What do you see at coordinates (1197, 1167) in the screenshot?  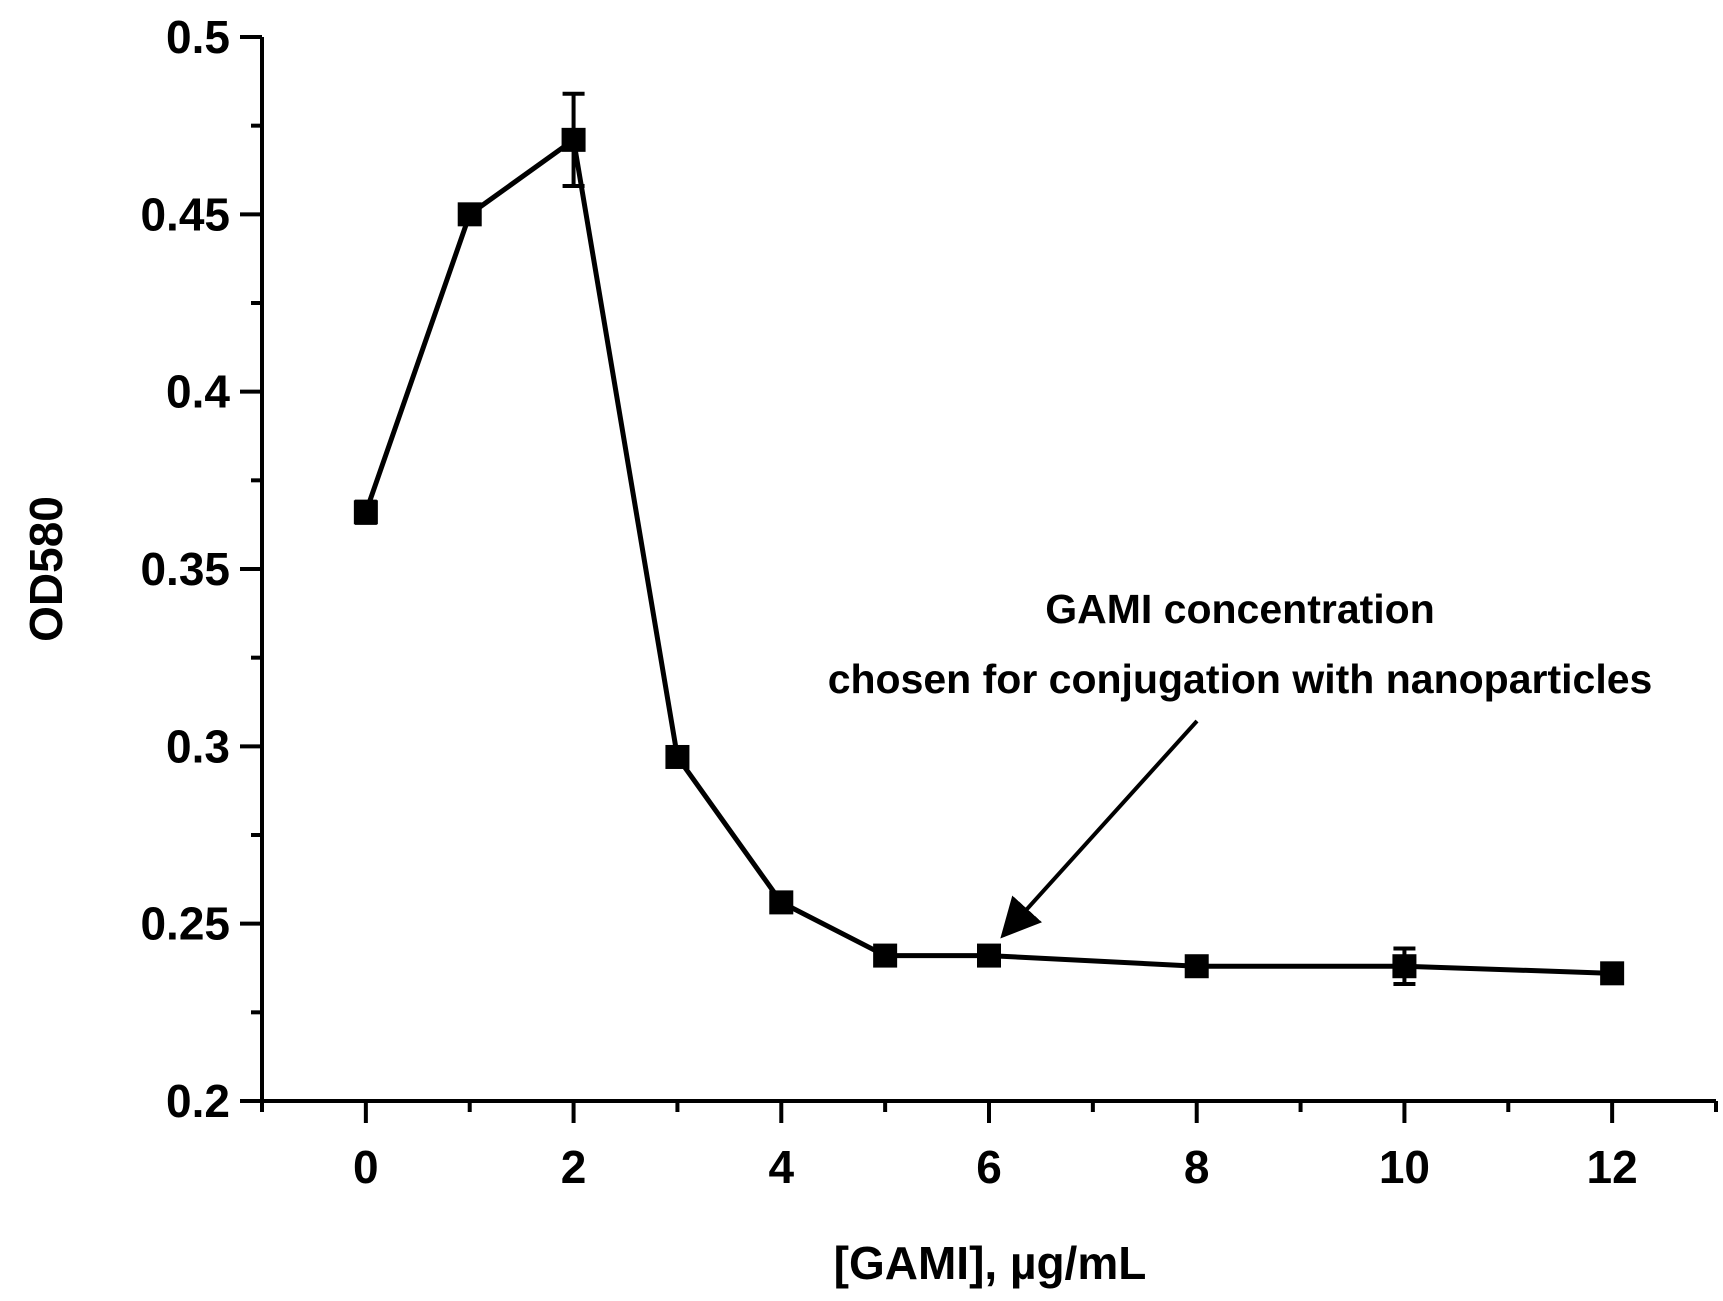 I see `x-tick-label: 8` at bounding box center [1197, 1167].